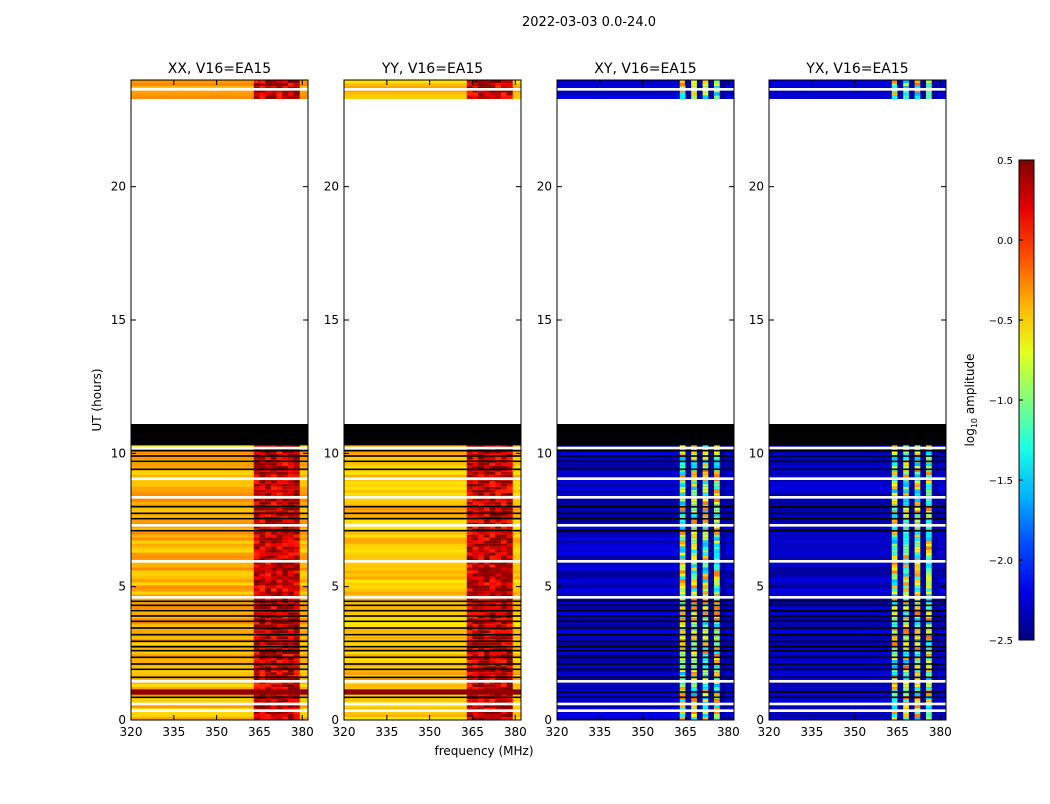 Image resolution: width=1050 pixels, height=804 pixels. Describe the element at coordinates (645, 435) in the screenshot. I see `flagged-block` at that location.